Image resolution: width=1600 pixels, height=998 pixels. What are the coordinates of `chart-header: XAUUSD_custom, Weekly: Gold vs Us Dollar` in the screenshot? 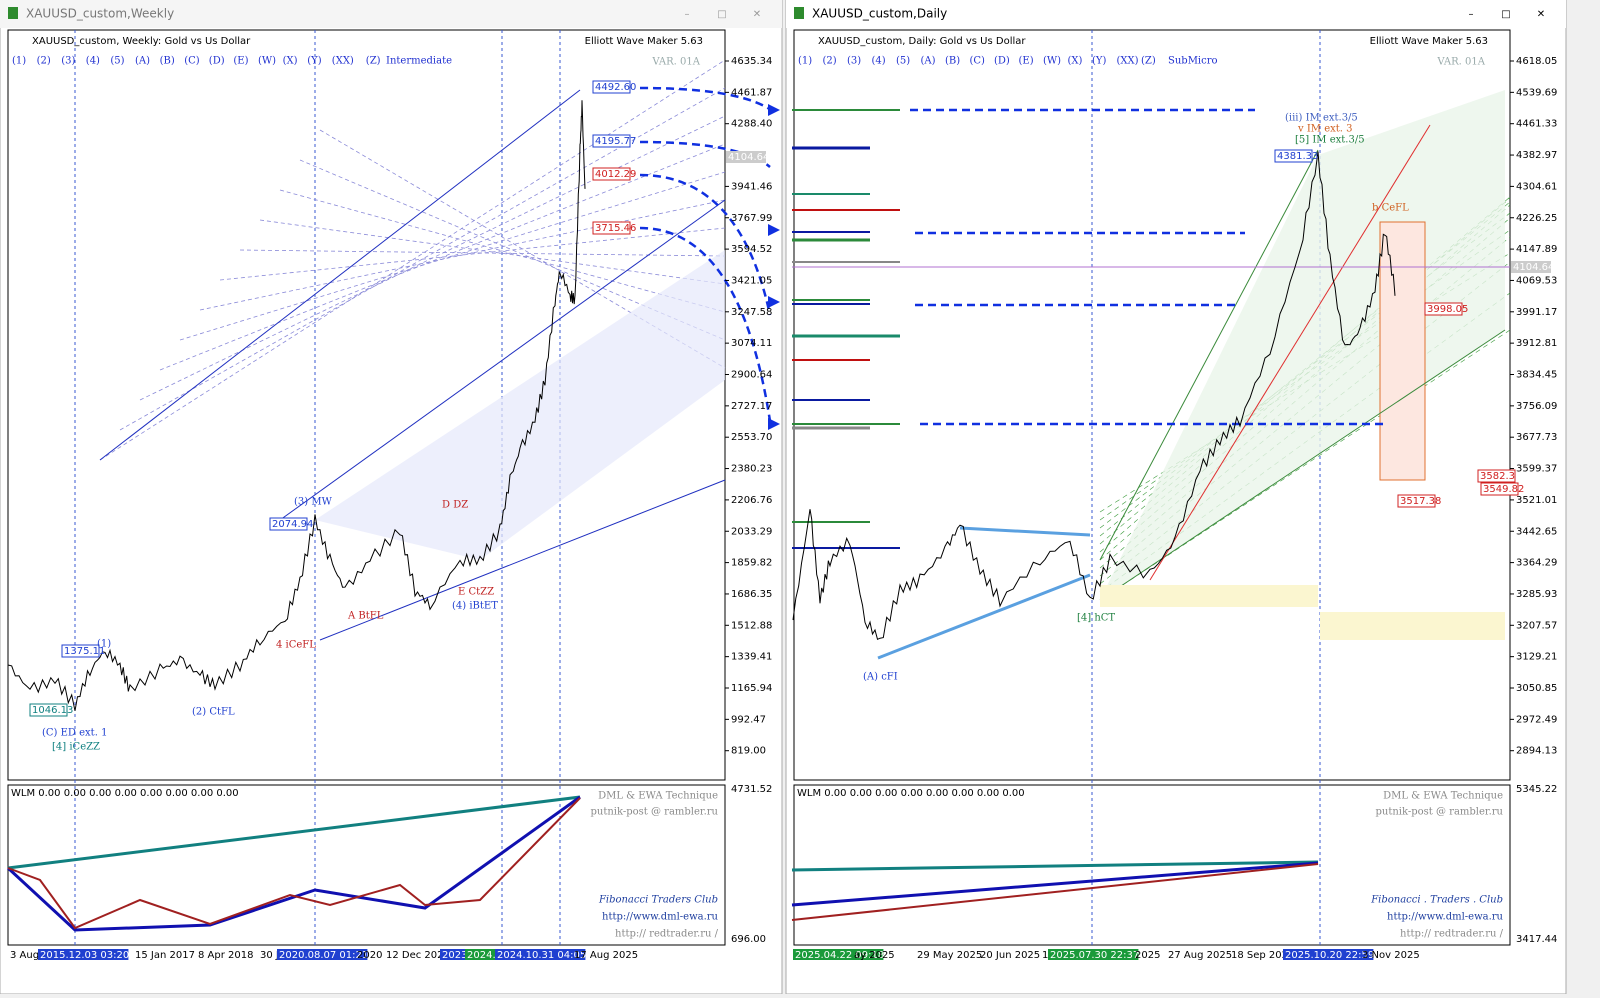 It's located at (141, 41).